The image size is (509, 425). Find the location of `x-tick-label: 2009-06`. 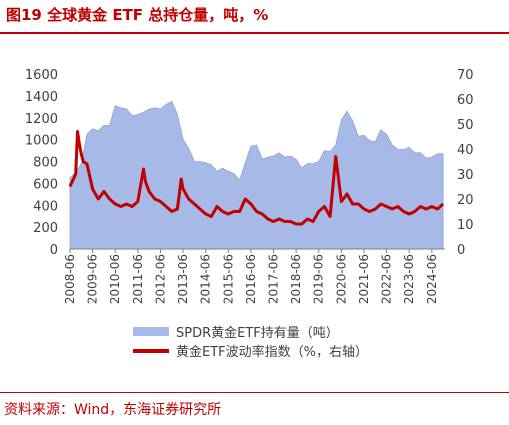

x-tick-label: 2009-06 is located at coordinates (93, 279).